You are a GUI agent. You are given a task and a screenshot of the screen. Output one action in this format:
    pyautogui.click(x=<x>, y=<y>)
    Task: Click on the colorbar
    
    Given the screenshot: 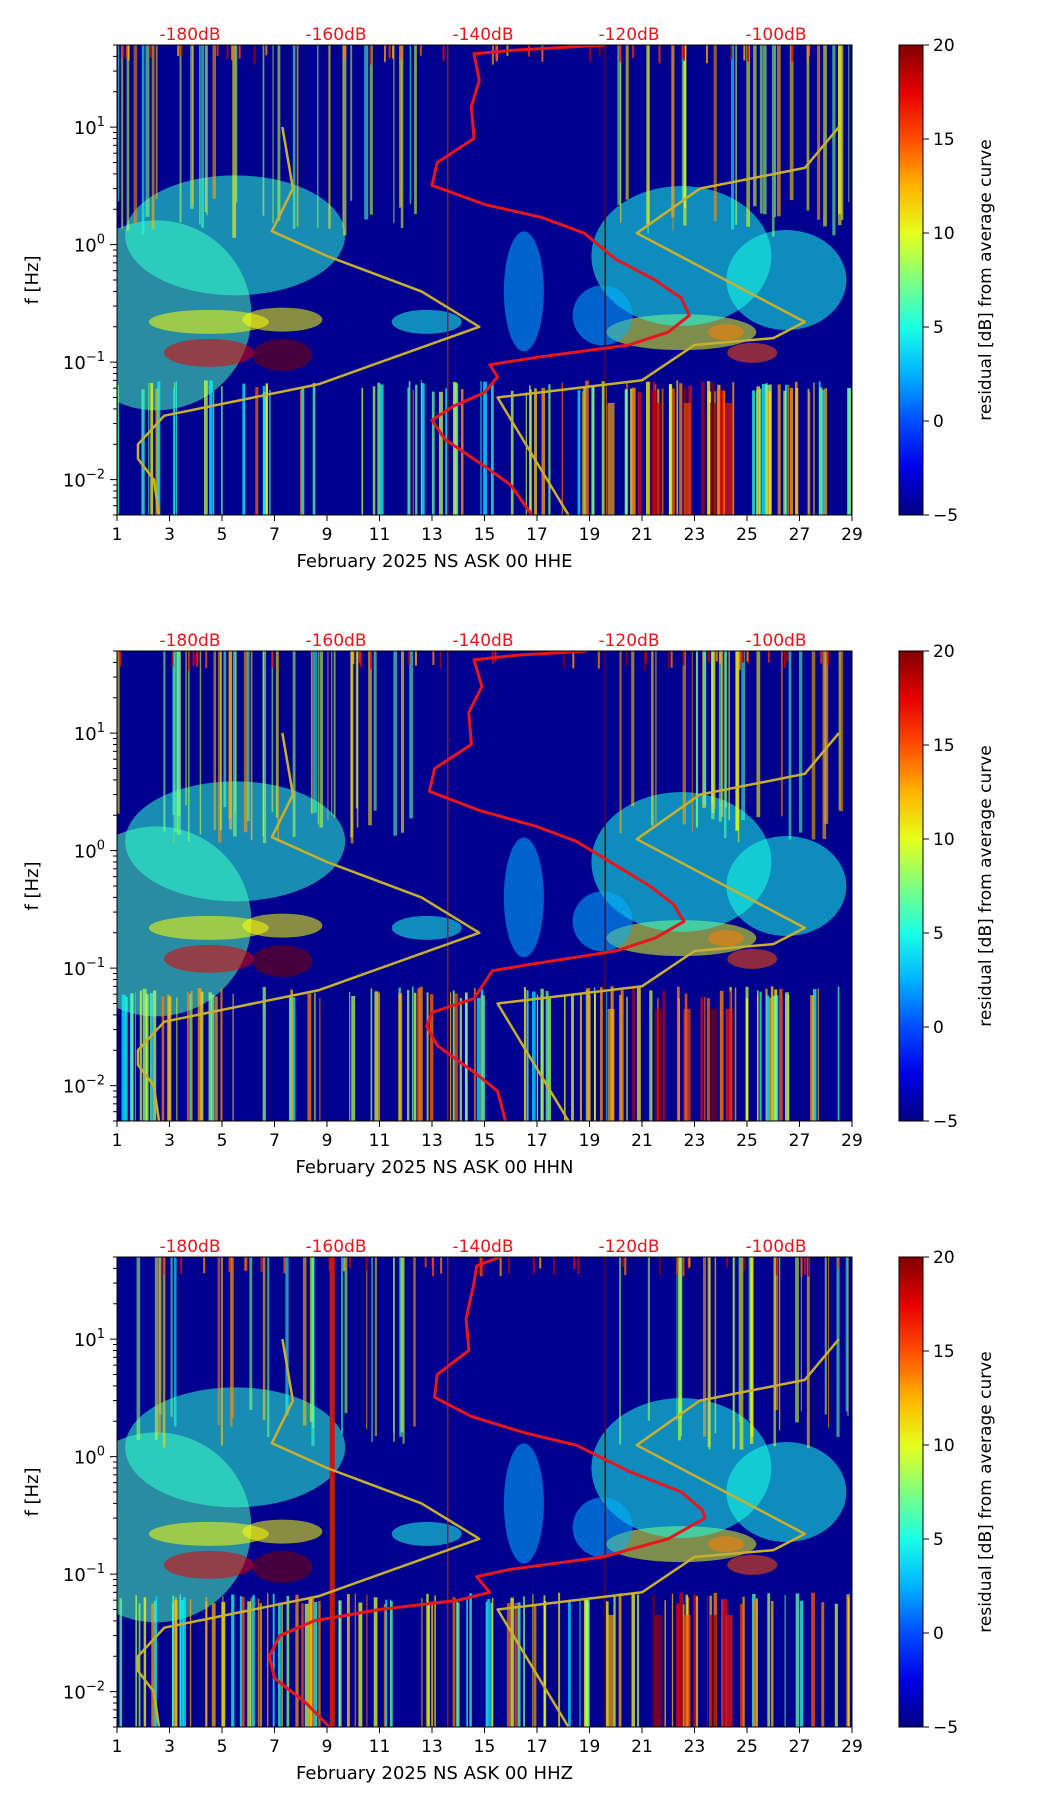 What is the action you would take?
    pyautogui.click(x=911, y=886)
    